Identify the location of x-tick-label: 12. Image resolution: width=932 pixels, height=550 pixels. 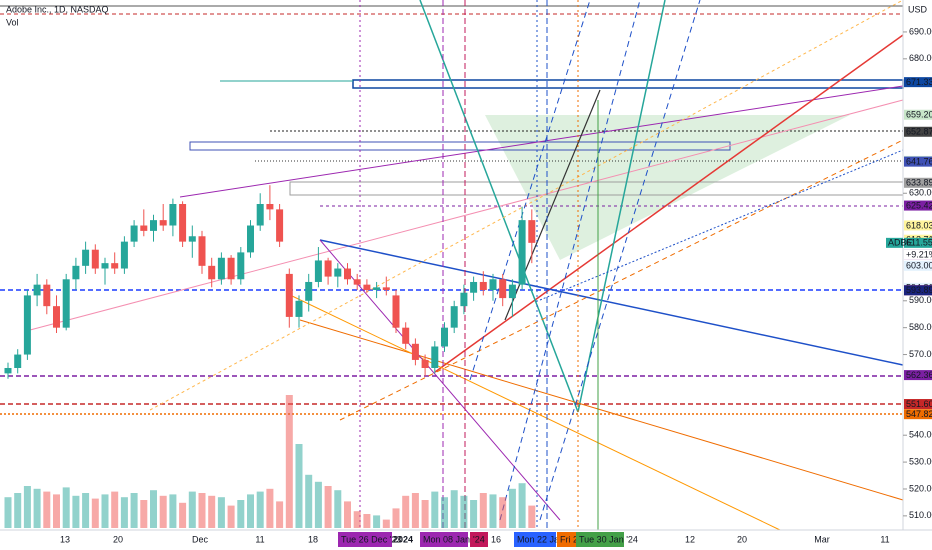
(690, 539).